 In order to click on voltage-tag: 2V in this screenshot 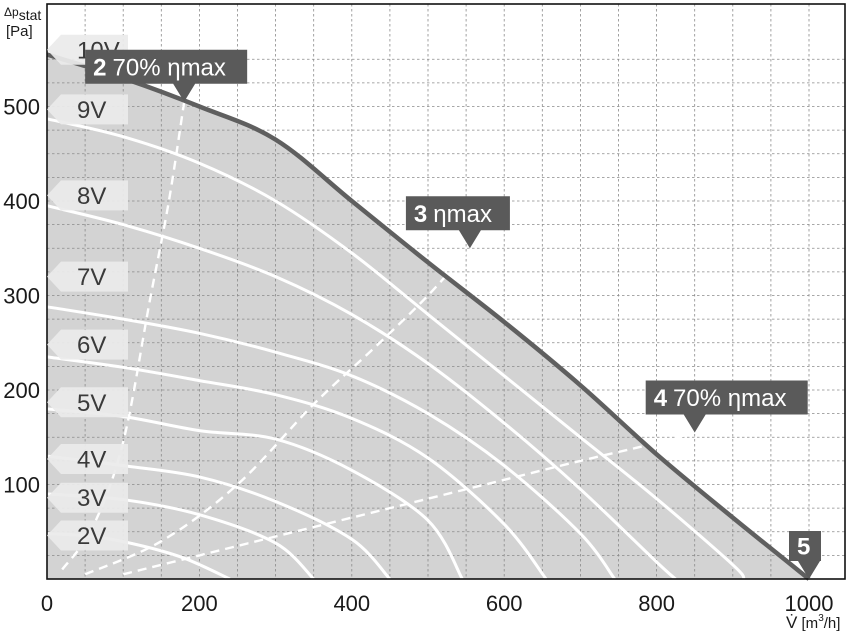, I will do `click(87, 535)`.